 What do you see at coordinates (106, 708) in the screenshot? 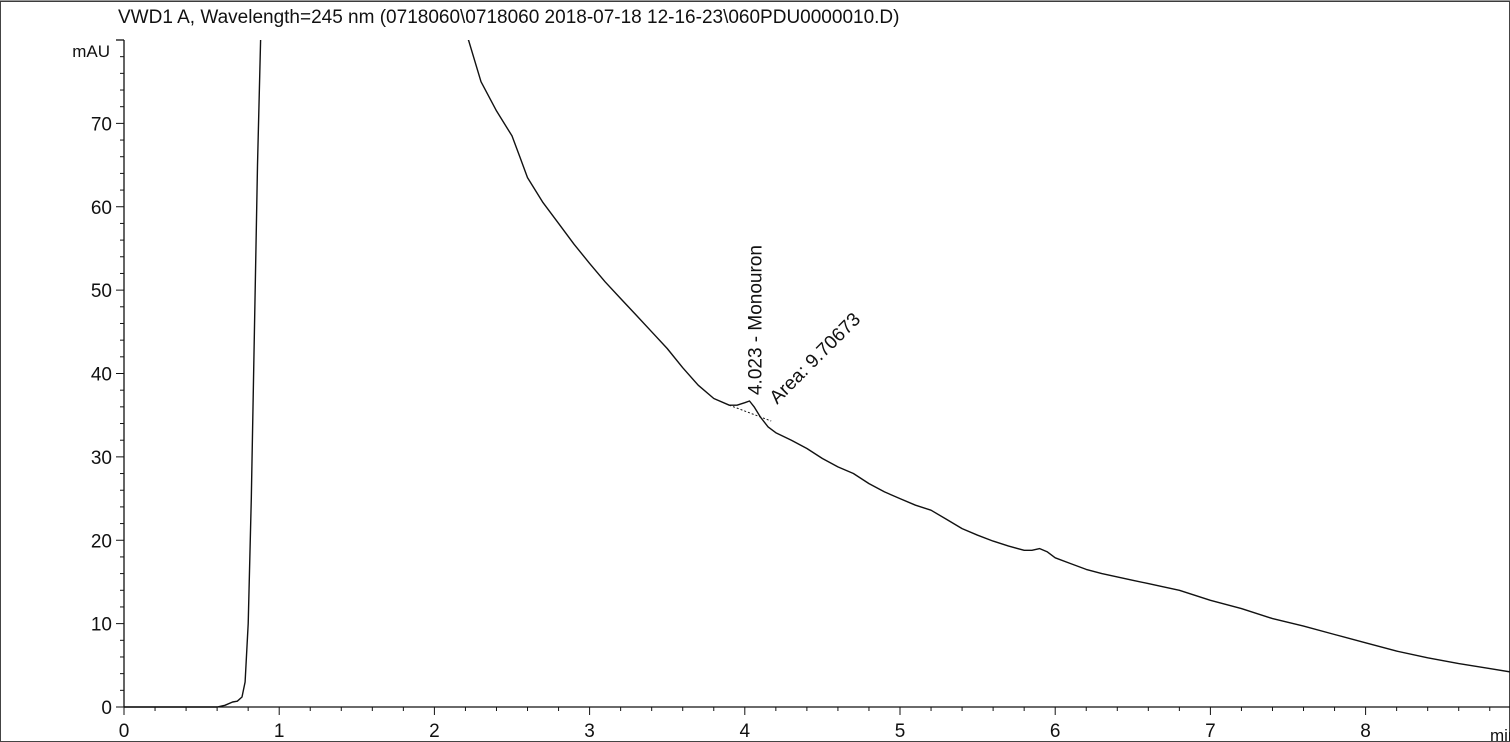
I see `y-tick-label: 0` at bounding box center [106, 708].